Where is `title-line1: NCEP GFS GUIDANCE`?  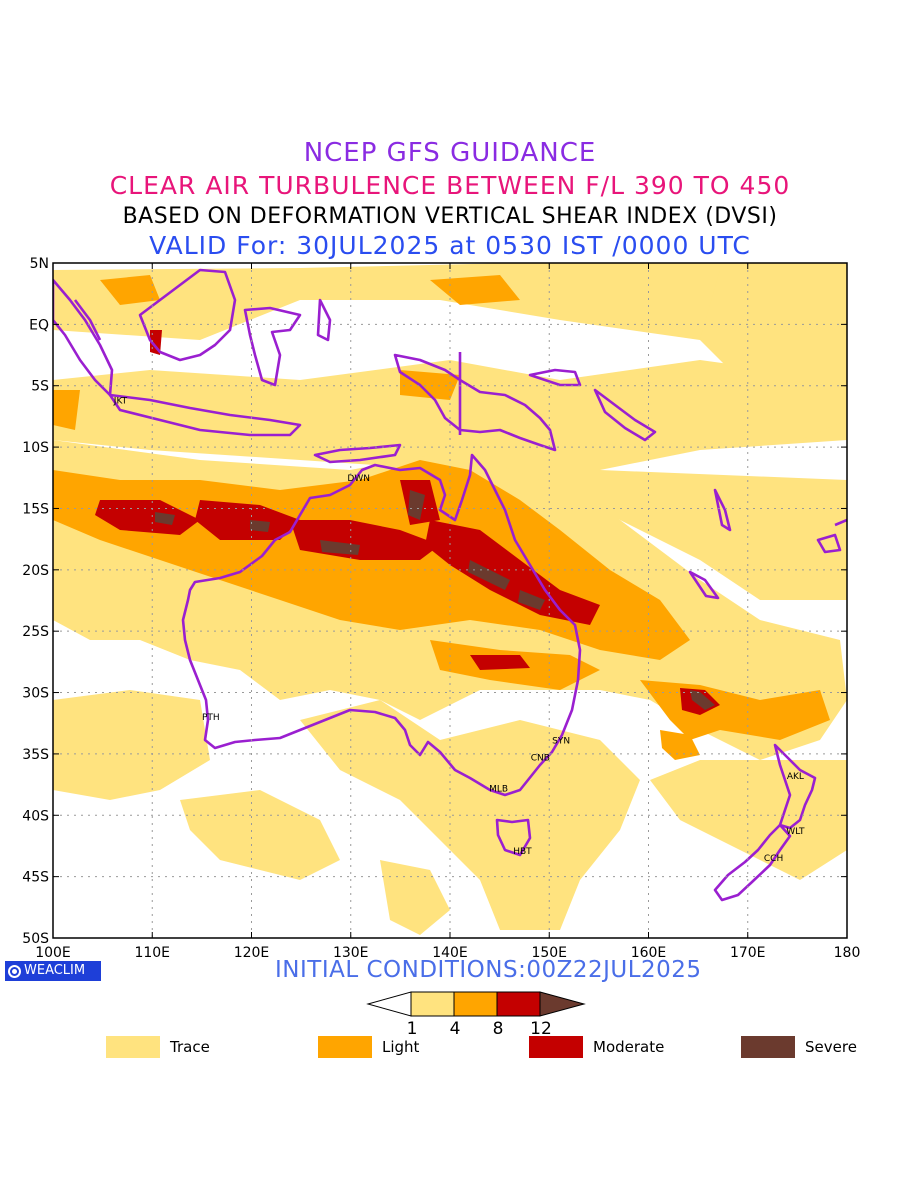
title-line1: NCEP GFS GUIDANCE is located at coordinates (450, 153).